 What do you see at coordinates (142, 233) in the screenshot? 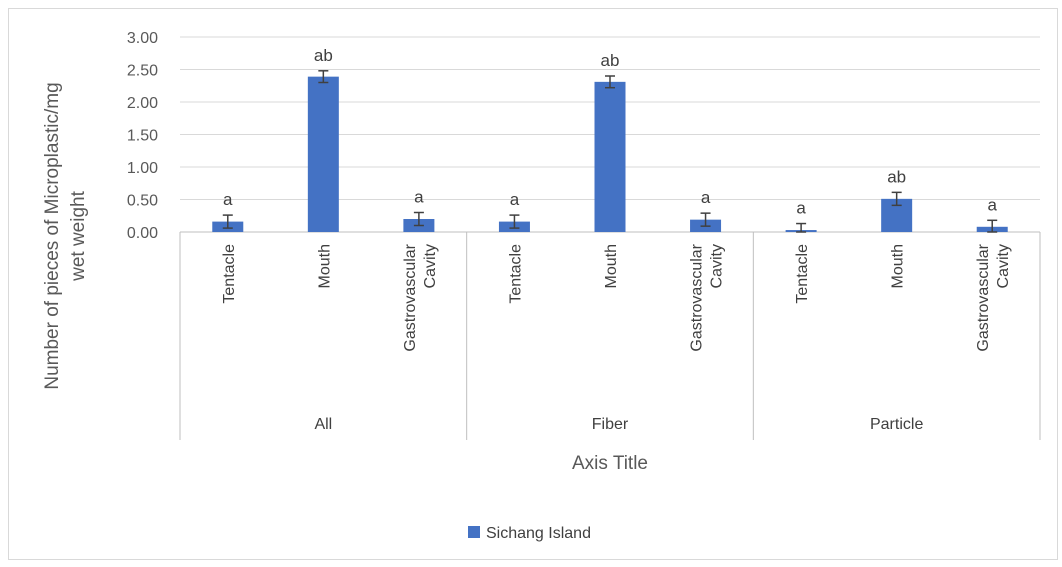
I see `y-tick-label: 0.00` at bounding box center [142, 233].